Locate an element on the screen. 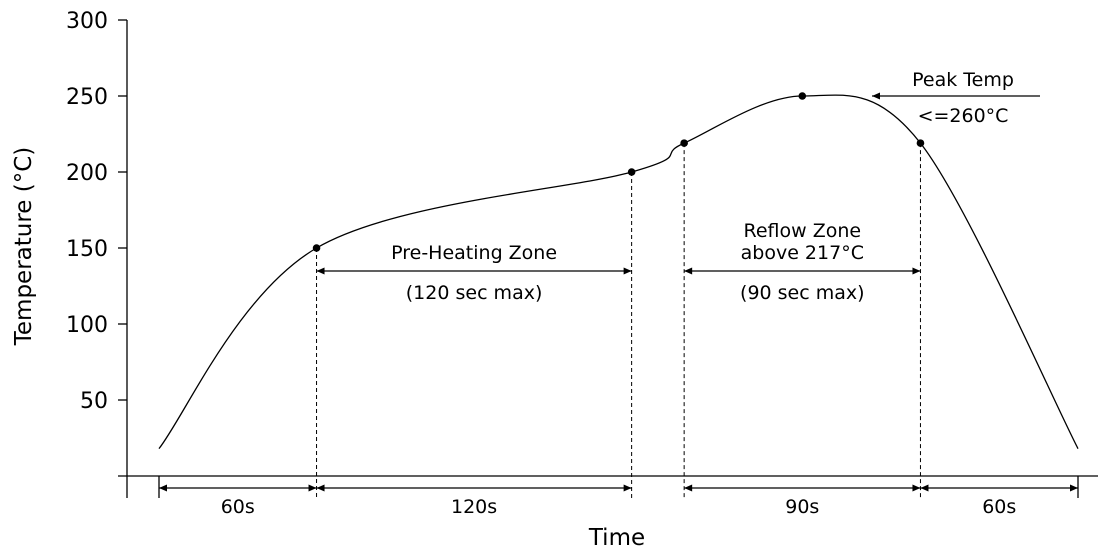  duration-arrow-2-head-left is located at coordinates (688, 488).